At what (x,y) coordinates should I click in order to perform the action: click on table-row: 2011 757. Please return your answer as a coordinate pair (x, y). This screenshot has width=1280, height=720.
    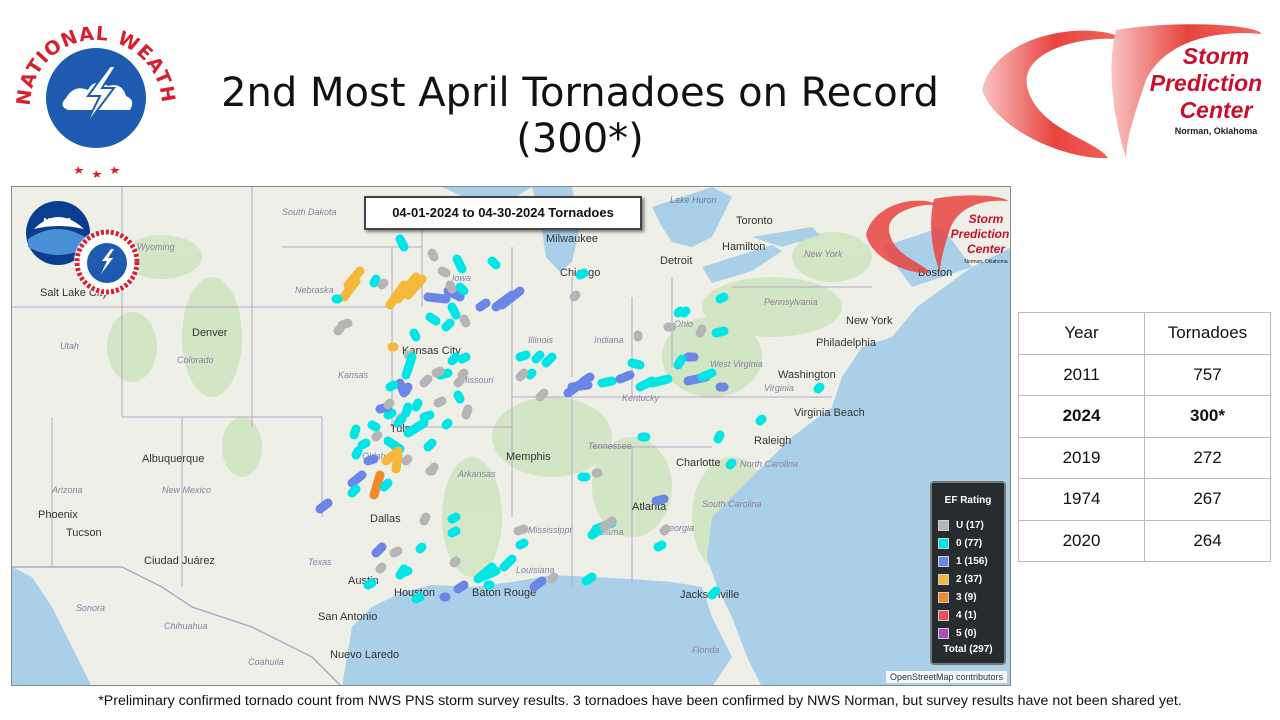
    Looking at the image, I should click on (1144, 374).